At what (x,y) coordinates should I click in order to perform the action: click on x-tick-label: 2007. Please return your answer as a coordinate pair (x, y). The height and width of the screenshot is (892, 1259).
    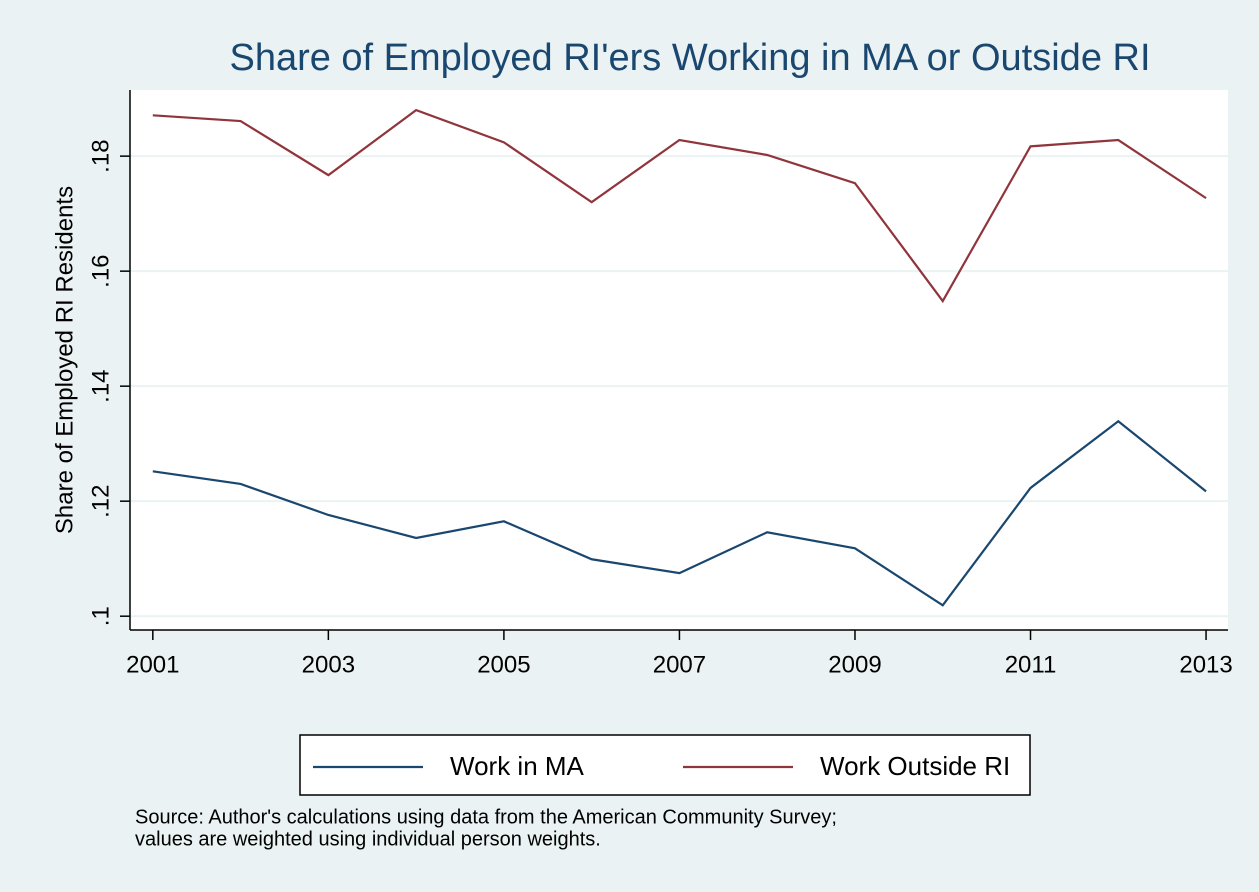
    Looking at the image, I should click on (679, 664).